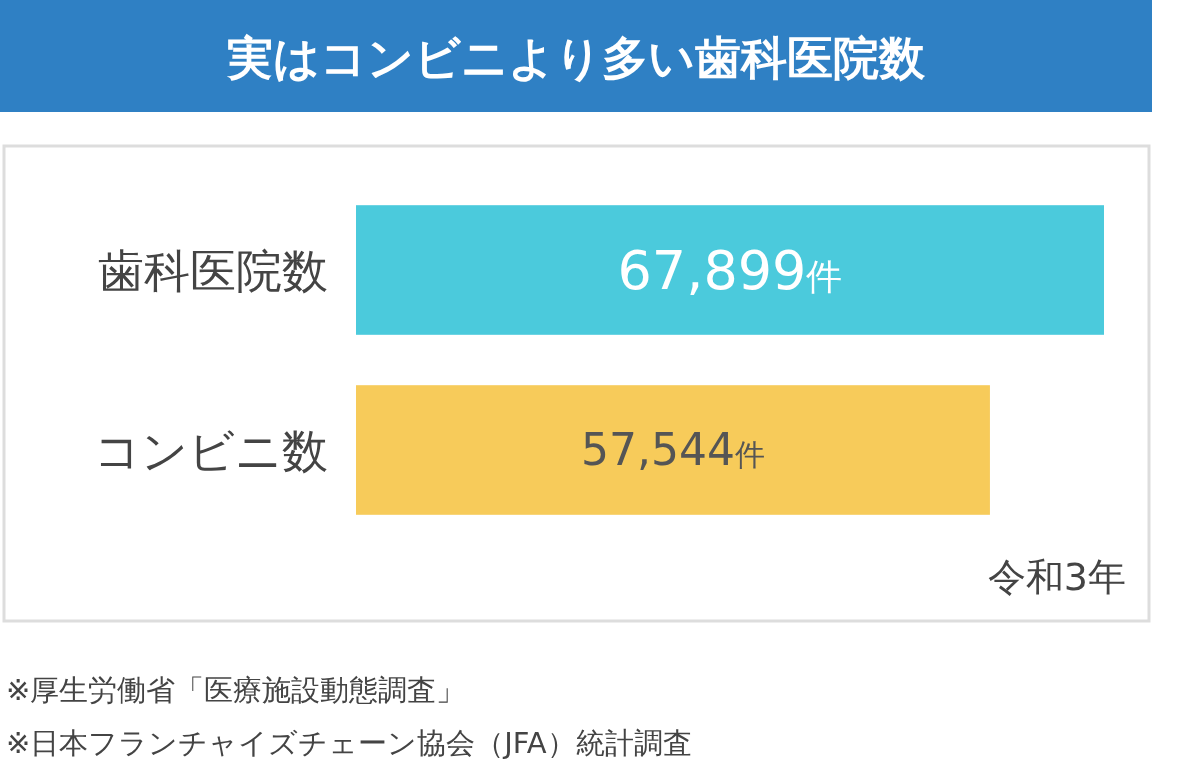  Describe the element at coordinates (672, 449) in the screenshot. I see `data-label: 57,544件` at that location.